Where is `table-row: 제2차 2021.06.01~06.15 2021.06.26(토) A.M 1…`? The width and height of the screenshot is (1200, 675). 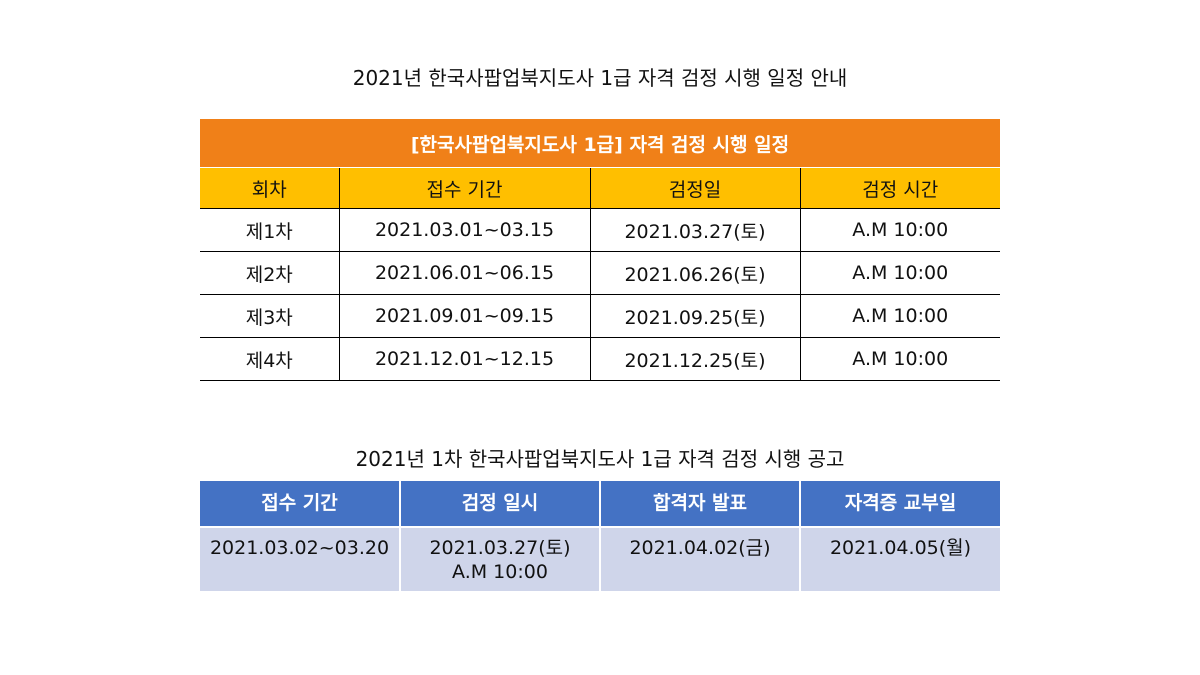
table-row: 제2차 2021.06.01~06.15 2021.06.26(토) A.M 1… is located at coordinates (600, 273).